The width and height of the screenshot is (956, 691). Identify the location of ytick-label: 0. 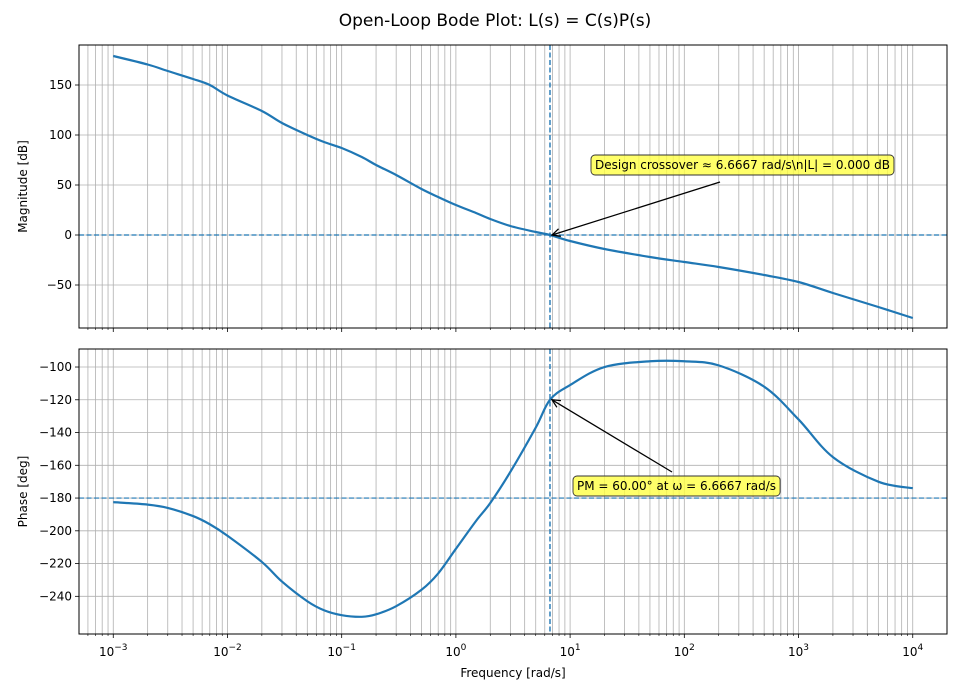
(68, 235).